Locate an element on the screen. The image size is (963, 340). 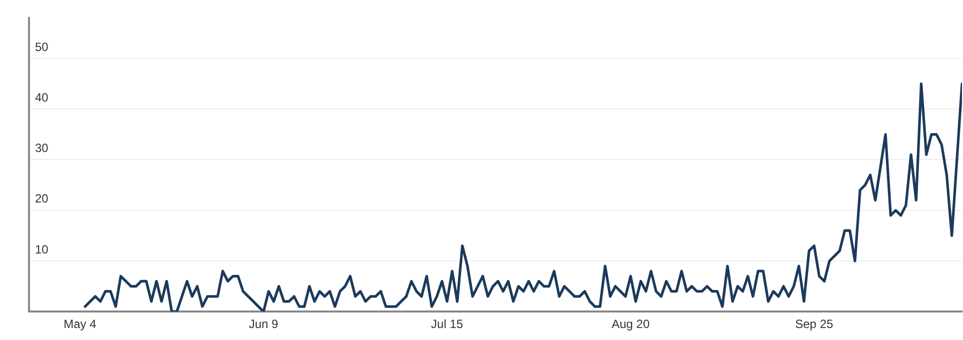
y-tick-label: 10 is located at coordinates (42, 249).